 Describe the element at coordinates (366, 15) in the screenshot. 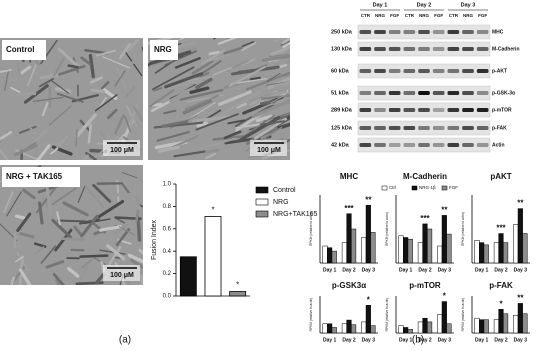

I see `lane-label: CTR` at that location.